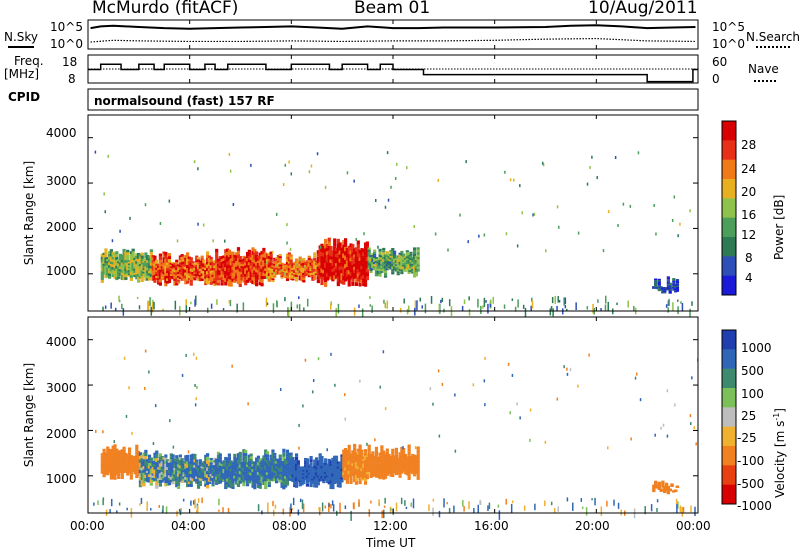 The width and height of the screenshot is (800, 554). Describe the element at coordinates (779, 227) in the screenshot. I see `power-cbar-label: Power [dB]` at that location.